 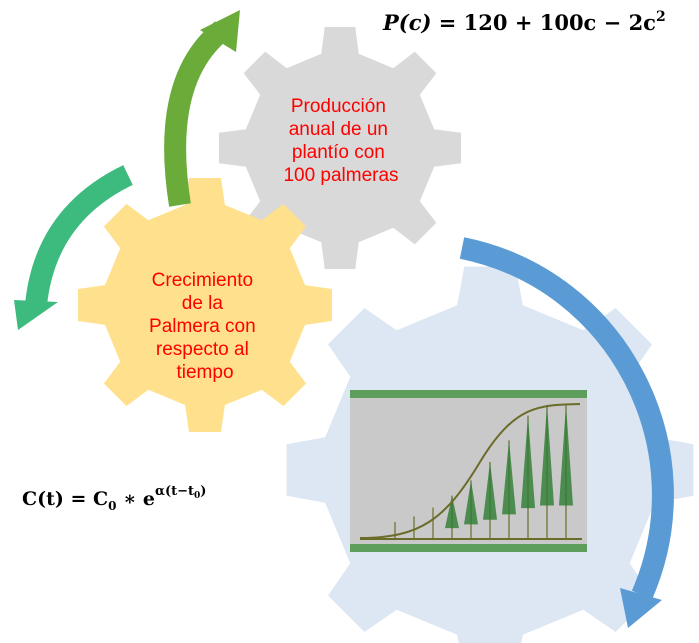 What do you see at coordinates (661, 17) in the screenshot?
I see `formula-exponent: 2` at bounding box center [661, 17].